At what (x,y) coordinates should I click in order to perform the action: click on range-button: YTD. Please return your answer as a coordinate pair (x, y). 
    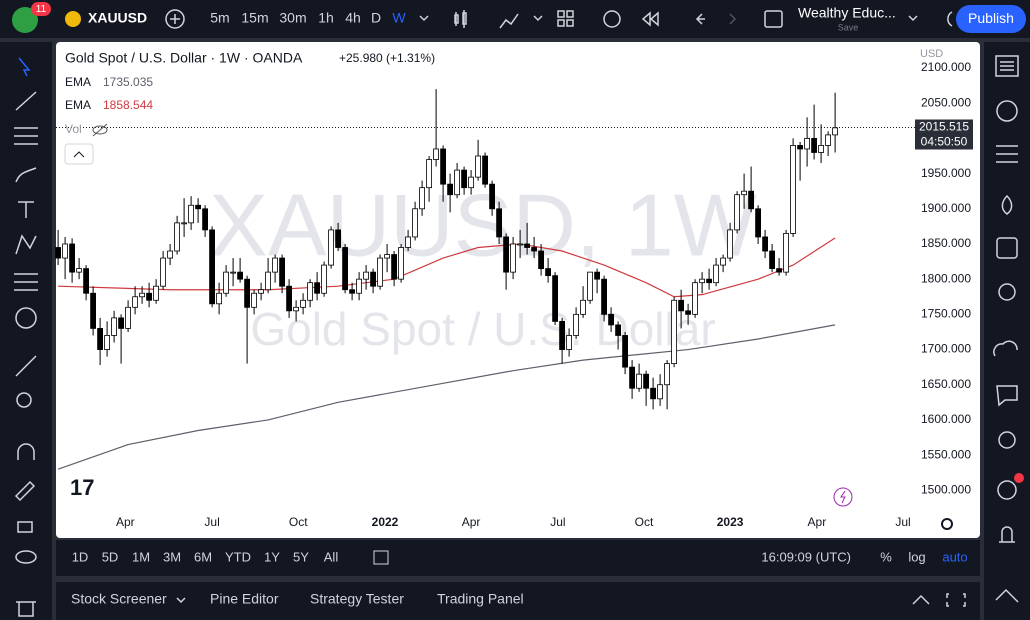
    Looking at the image, I should click on (238, 556).